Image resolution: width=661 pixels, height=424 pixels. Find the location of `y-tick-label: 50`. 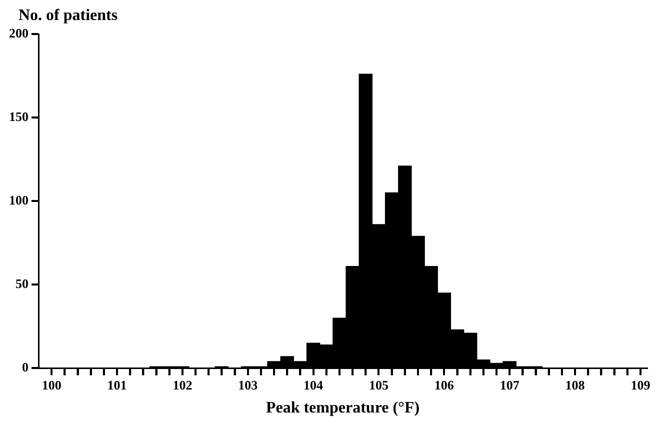

y-tick-label: 50 is located at coordinates (22, 284).